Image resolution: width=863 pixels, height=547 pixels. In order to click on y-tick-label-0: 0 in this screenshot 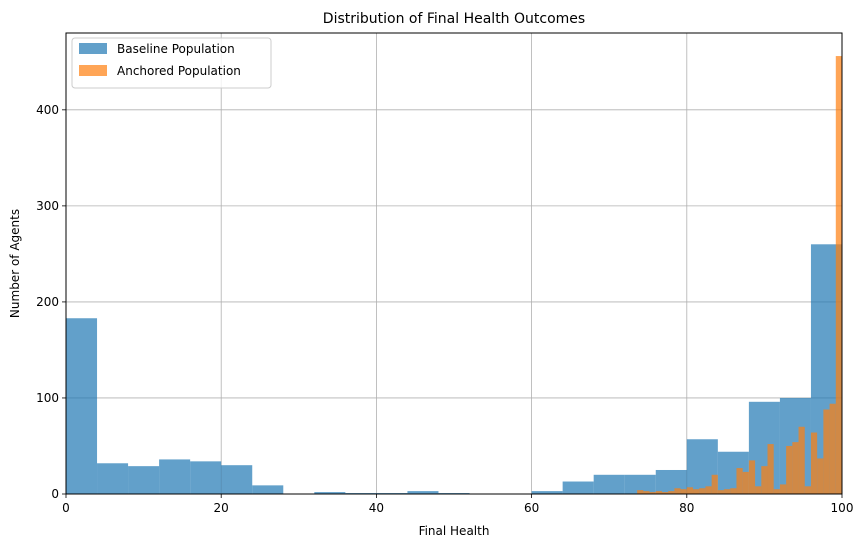, I will do `click(55, 494)`.